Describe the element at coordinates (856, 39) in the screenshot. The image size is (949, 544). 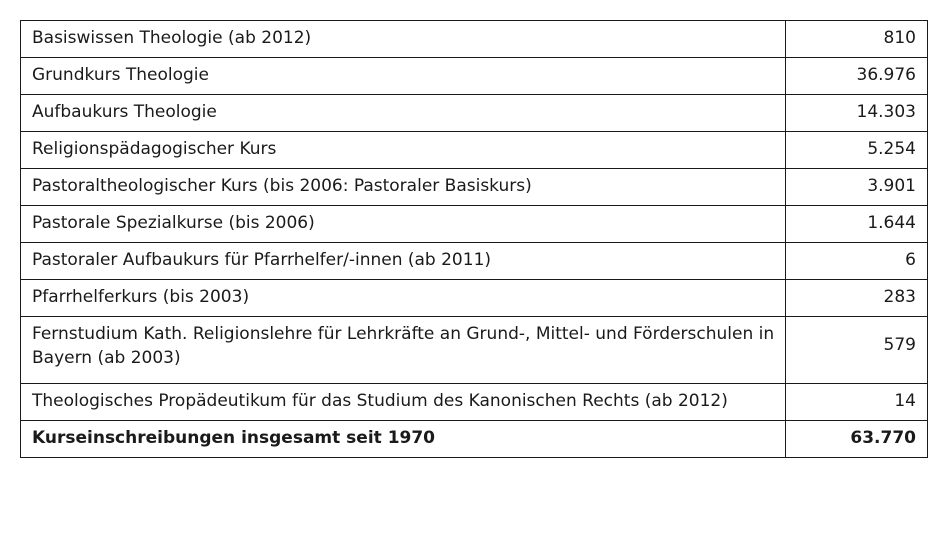
I see `enrollment-count: 810` at that location.